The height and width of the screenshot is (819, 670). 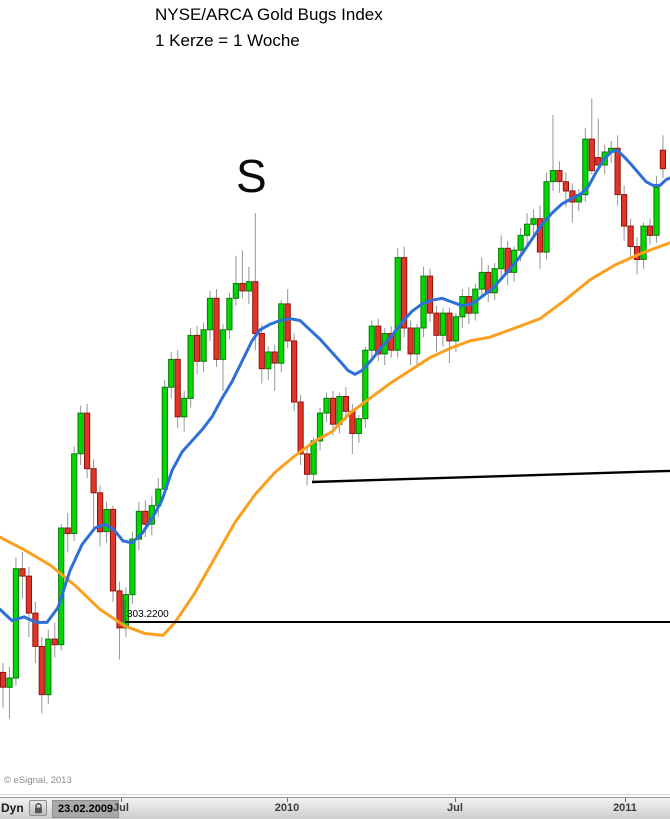 I want to click on padlock-icon, so click(x=38, y=807).